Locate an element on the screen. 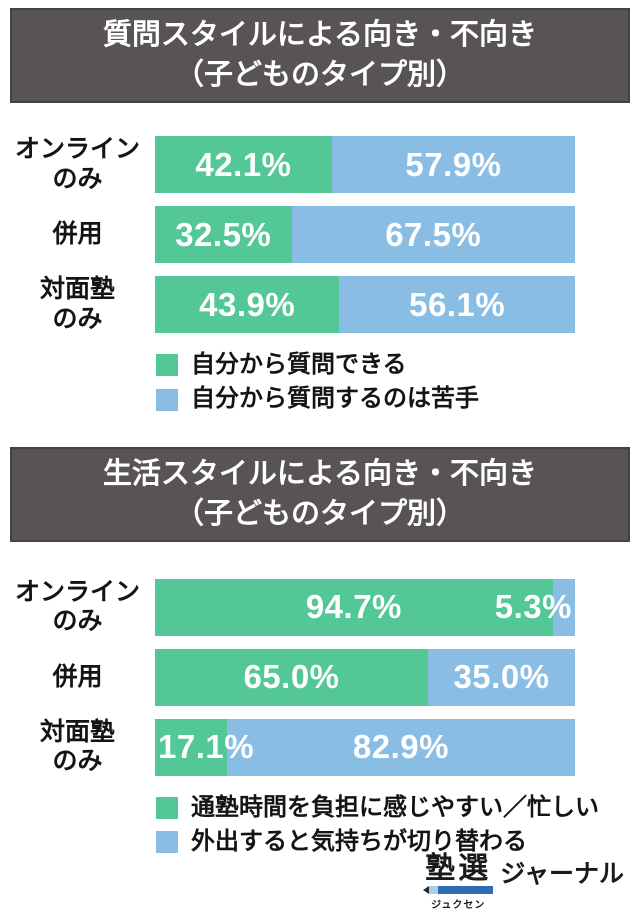  stacked-bar: 32.5% 67.5% is located at coordinates (365, 235).